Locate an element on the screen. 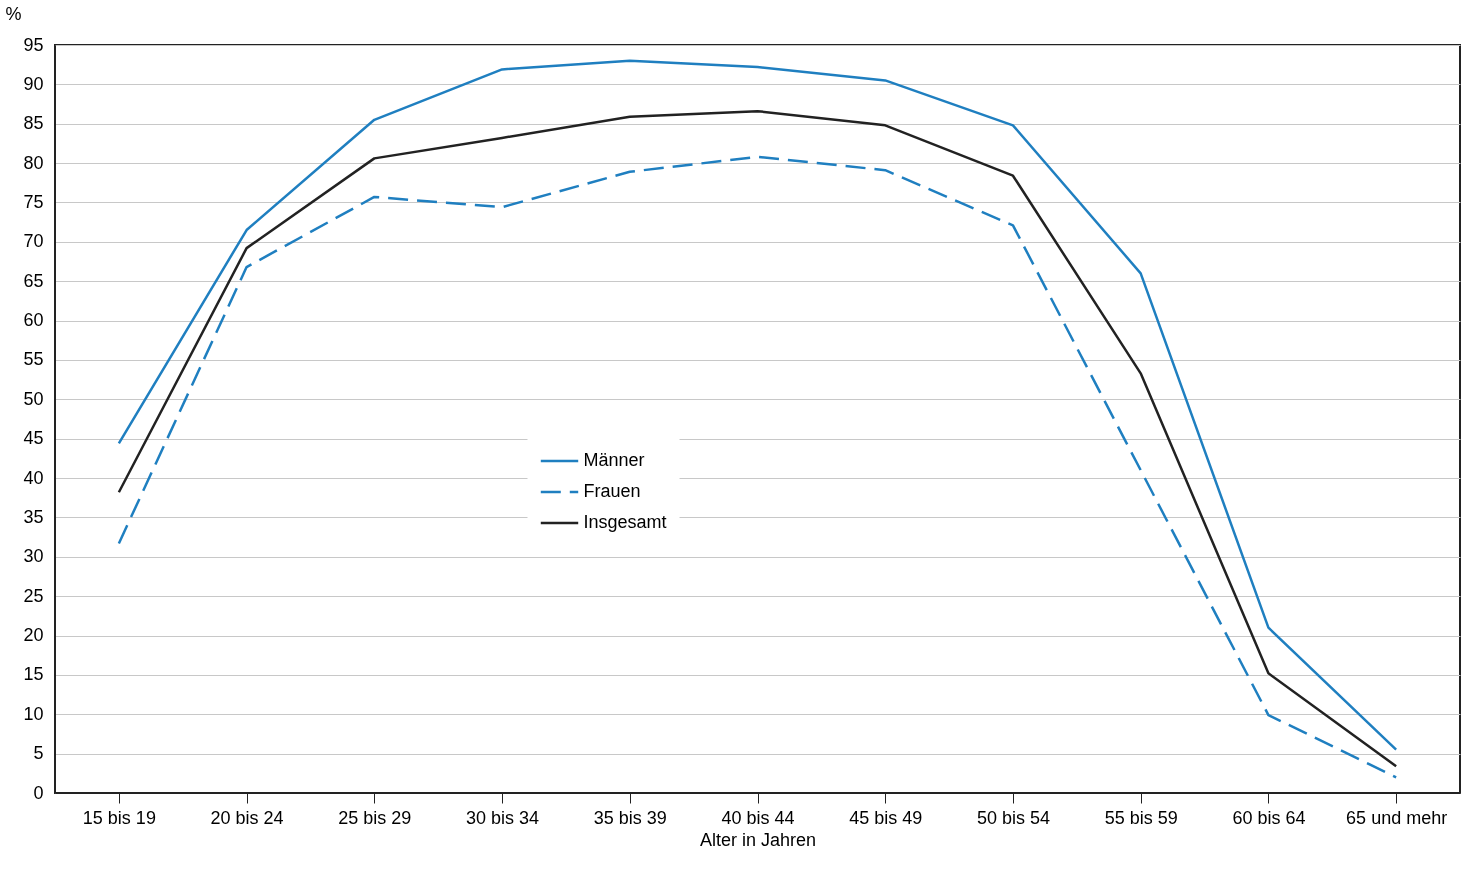 The width and height of the screenshot is (1479, 874). legend-label: Männer is located at coordinates (614, 460).